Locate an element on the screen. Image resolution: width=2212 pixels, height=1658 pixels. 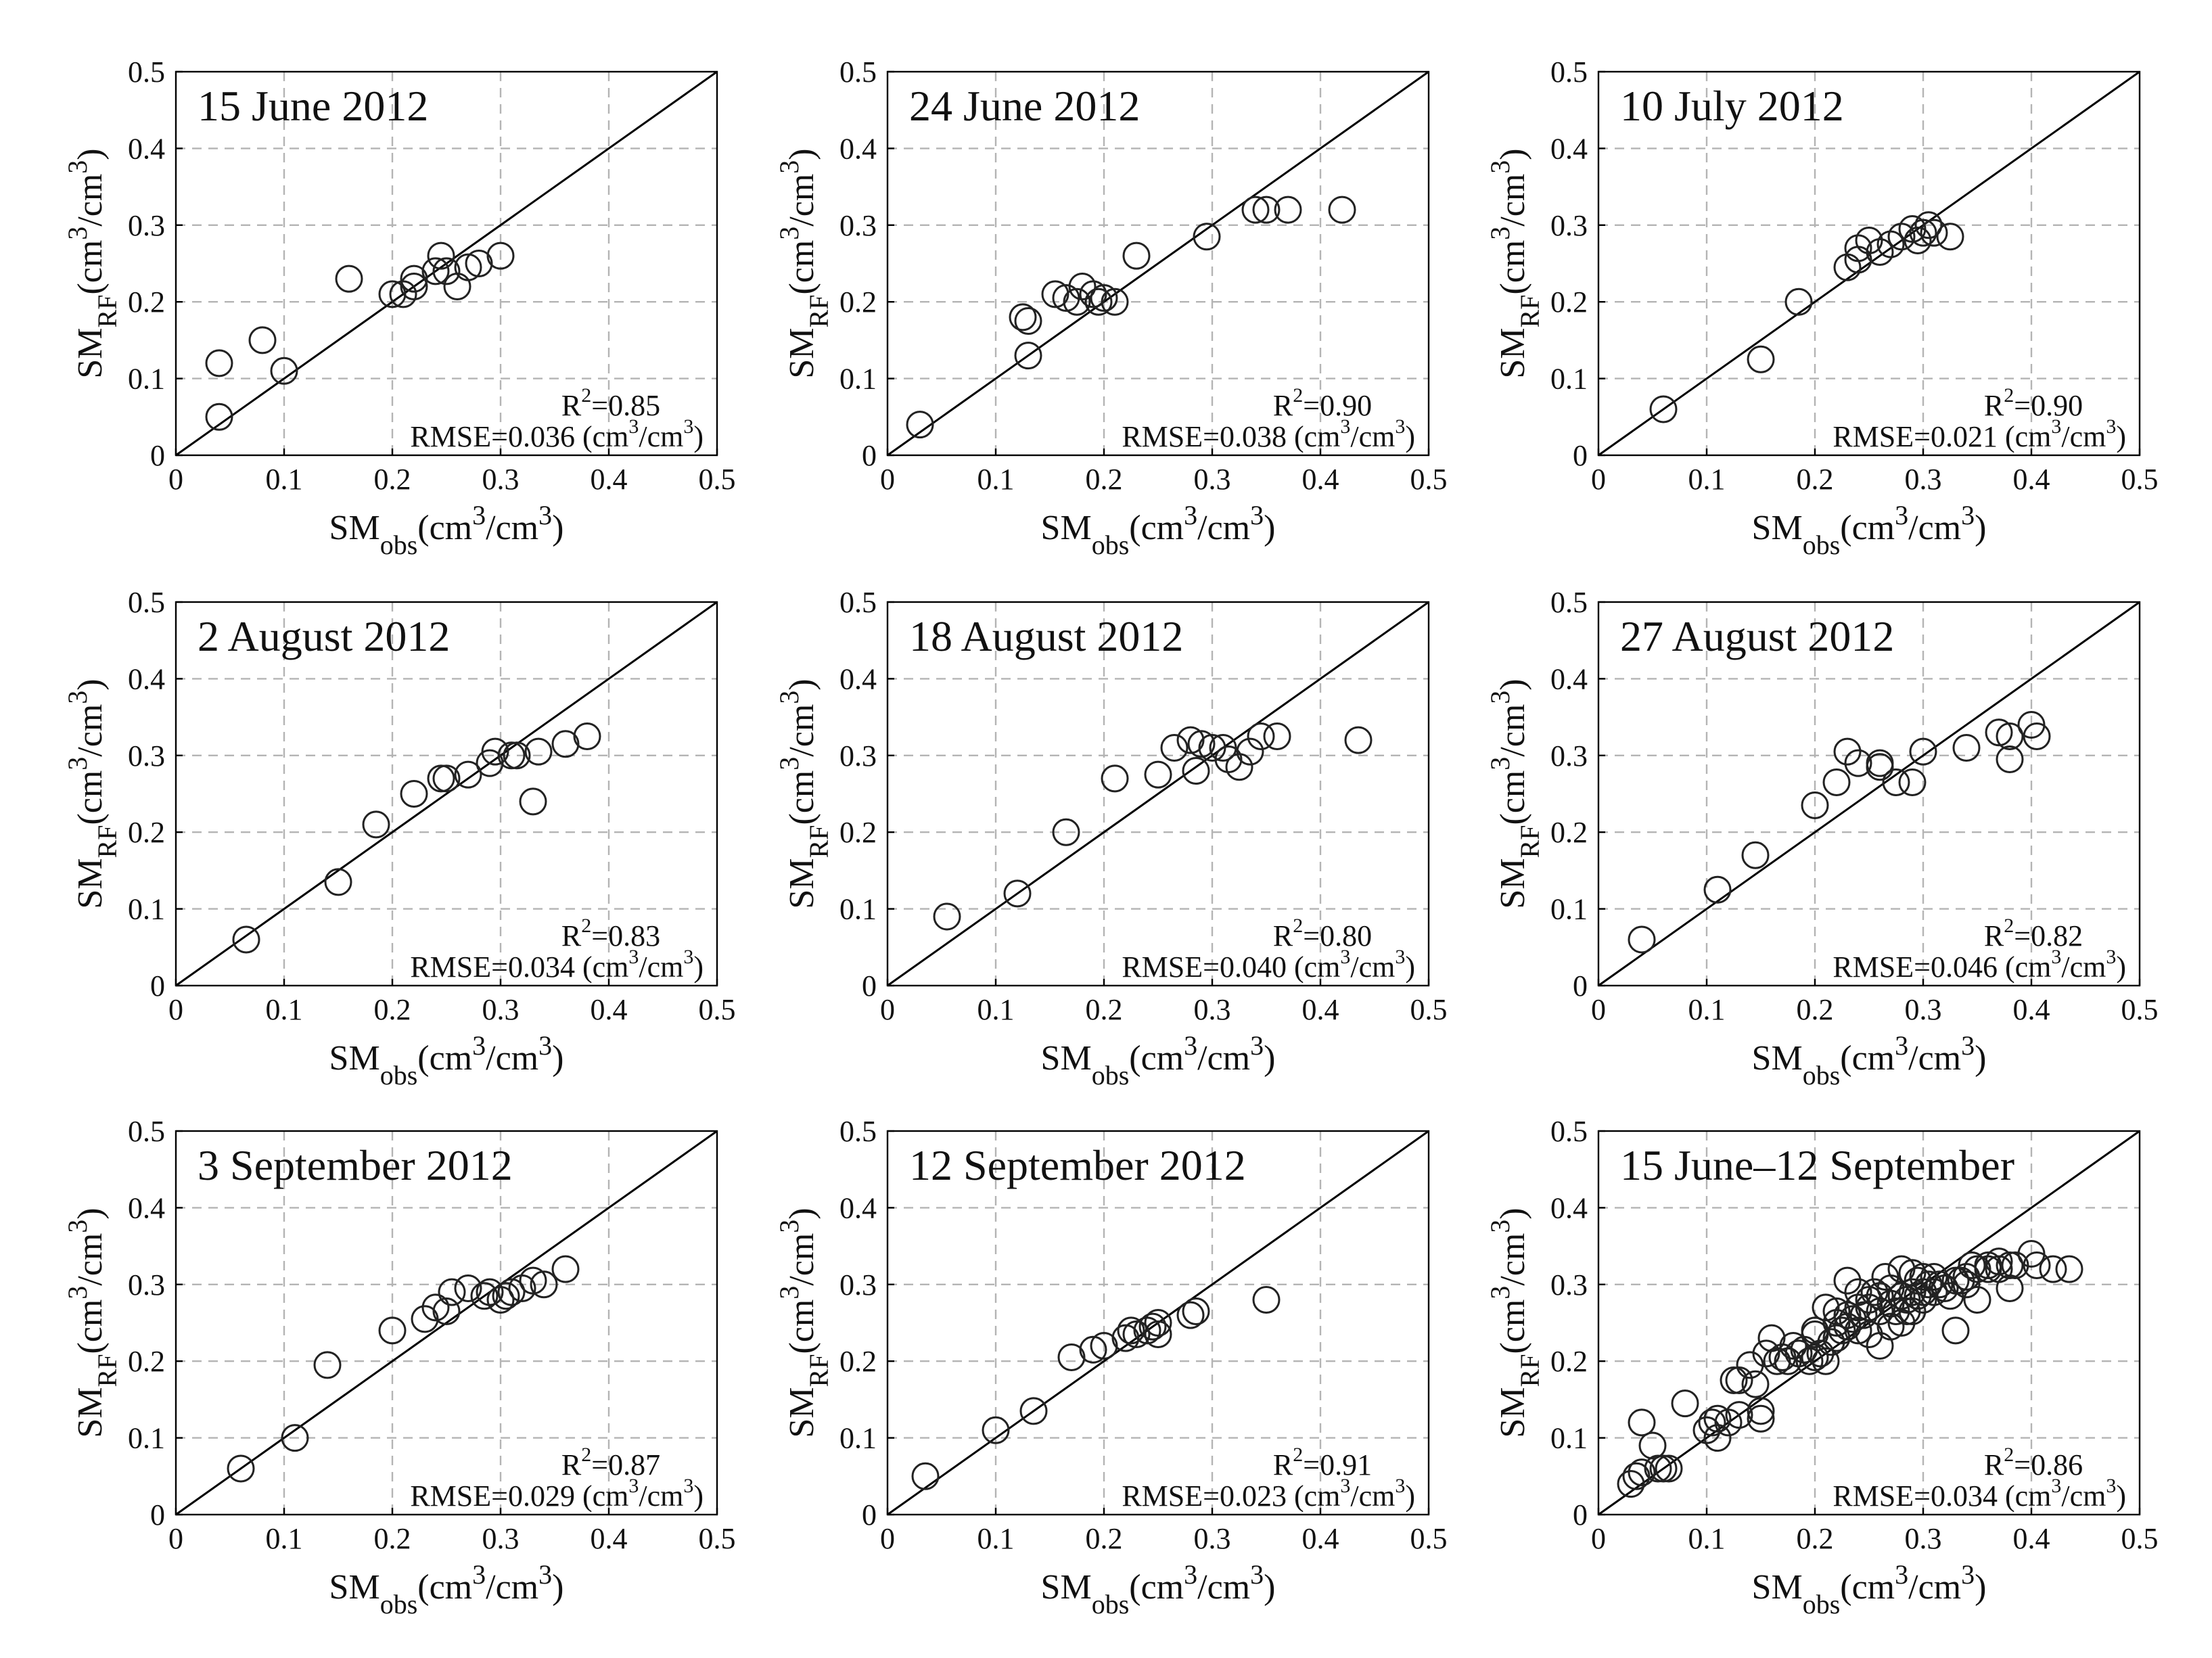
x-tick-label: 0.1 is located at coordinates (996, 1009).